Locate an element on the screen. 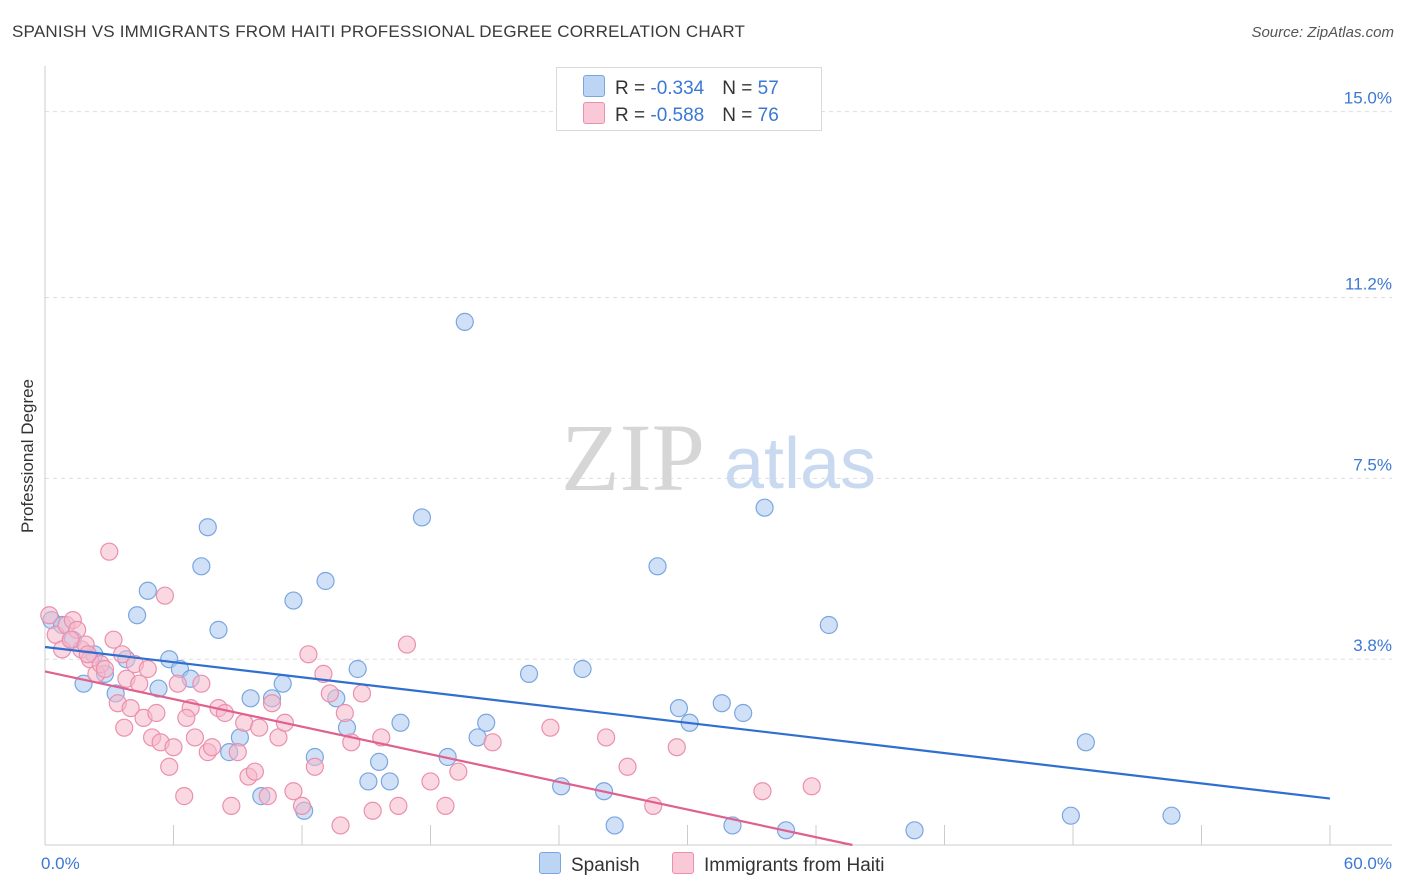 Image resolution: width=1406 pixels, height=892 pixels. watermark-atlas: atlas is located at coordinates (800, 464).